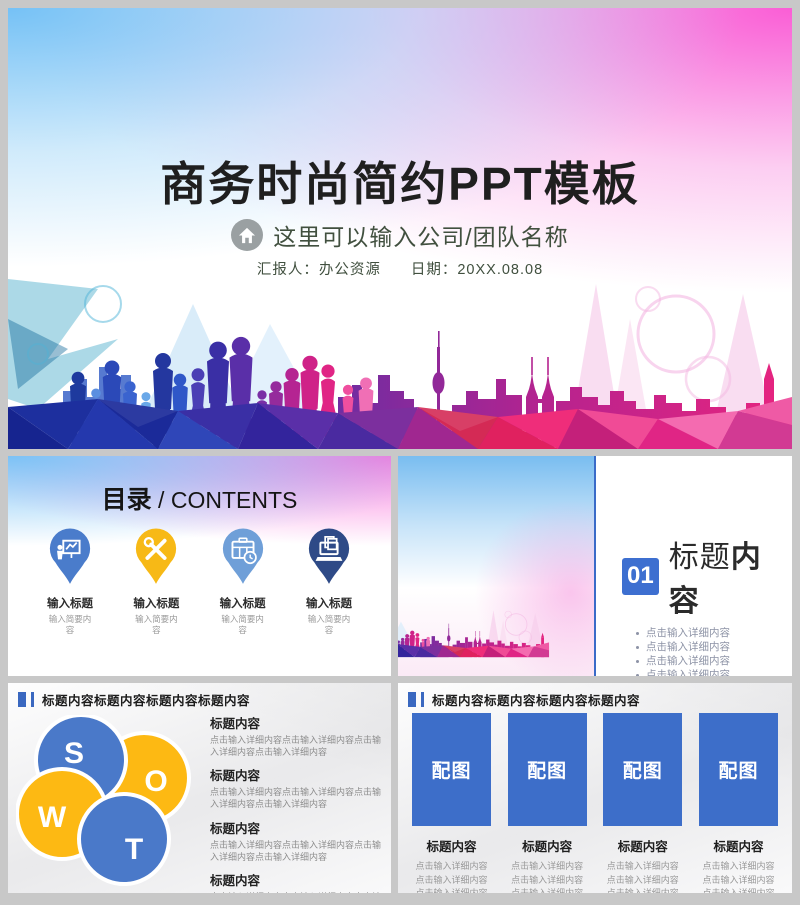 The image size is (800, 905). I want to click on section-title-bold: 内容, so click(715, 579).